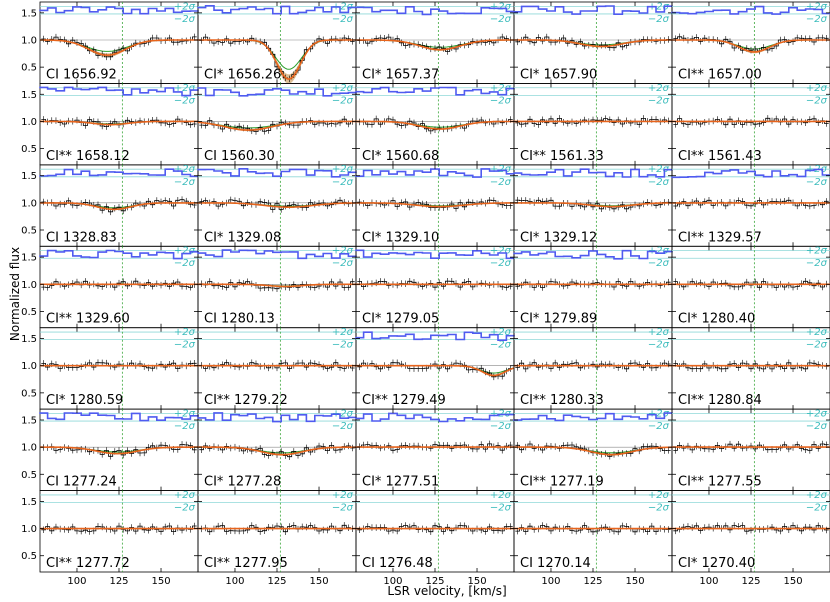 This screenshot has height=602, width=830. Describe the element at coordinates (400, 237) in the screenshot. I see `transition-label: CI* 1329.10` at that location.